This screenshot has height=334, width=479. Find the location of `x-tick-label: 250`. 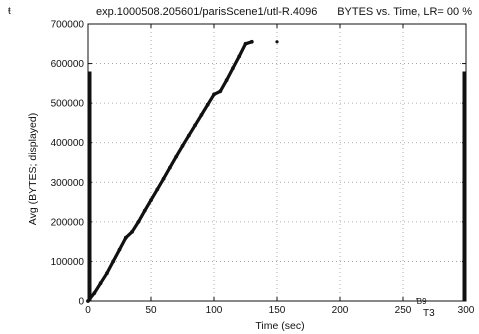

x-tick-label: 250 is located at coordinates (403, 310).